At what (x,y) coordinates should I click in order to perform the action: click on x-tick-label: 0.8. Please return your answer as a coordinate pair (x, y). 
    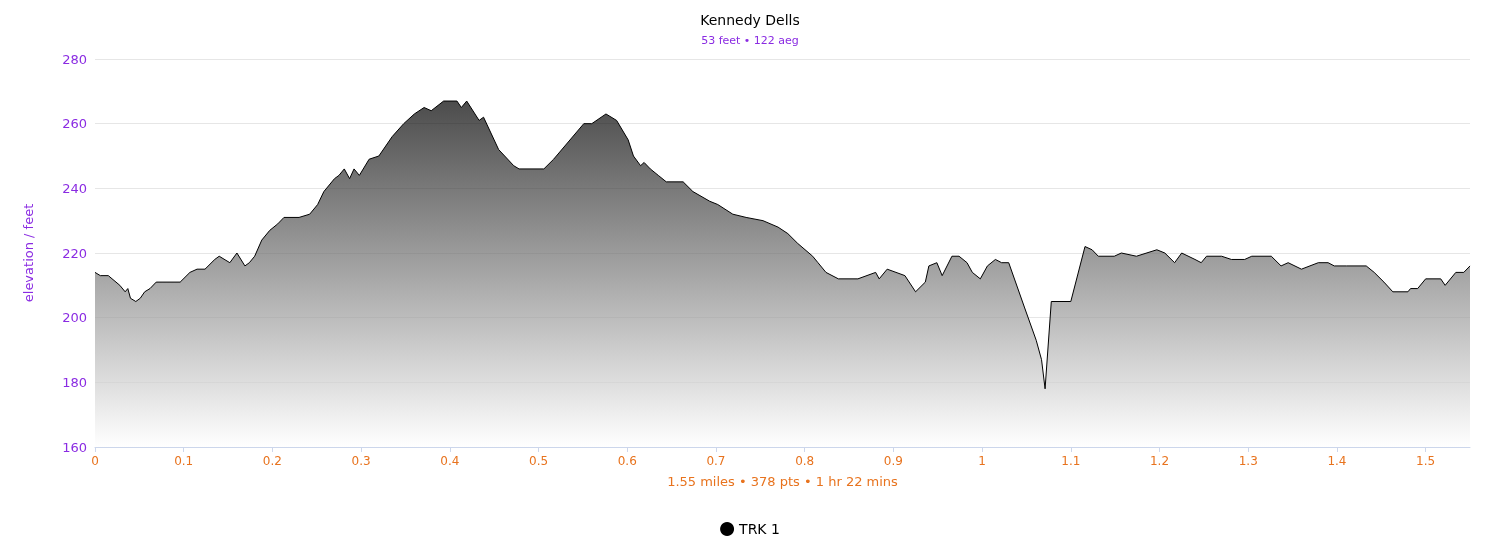
    Looking at the image, I should click on (805, 461).